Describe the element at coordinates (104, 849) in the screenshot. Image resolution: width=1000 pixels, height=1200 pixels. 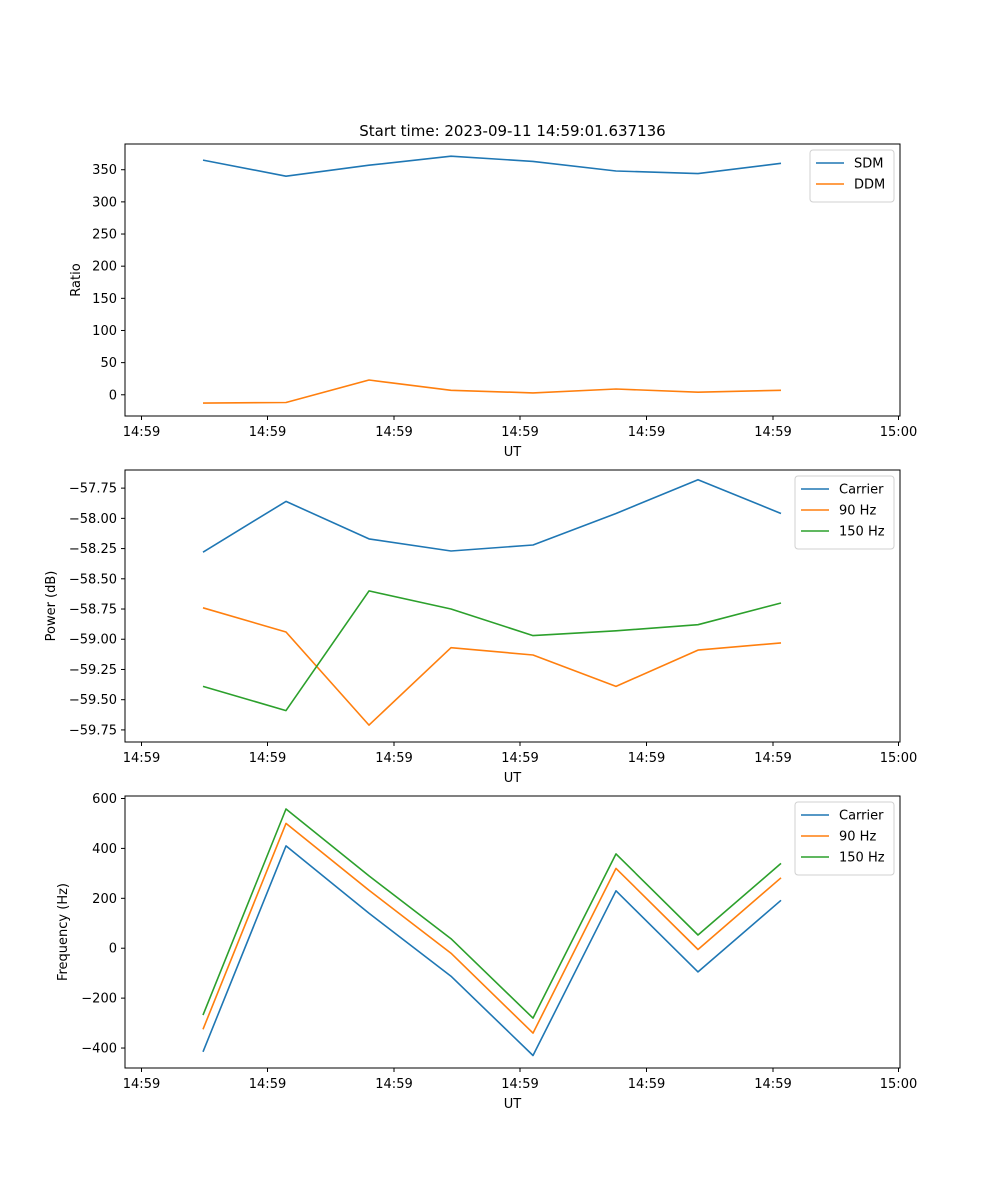
I see `y-tick-label: 400` at that location.